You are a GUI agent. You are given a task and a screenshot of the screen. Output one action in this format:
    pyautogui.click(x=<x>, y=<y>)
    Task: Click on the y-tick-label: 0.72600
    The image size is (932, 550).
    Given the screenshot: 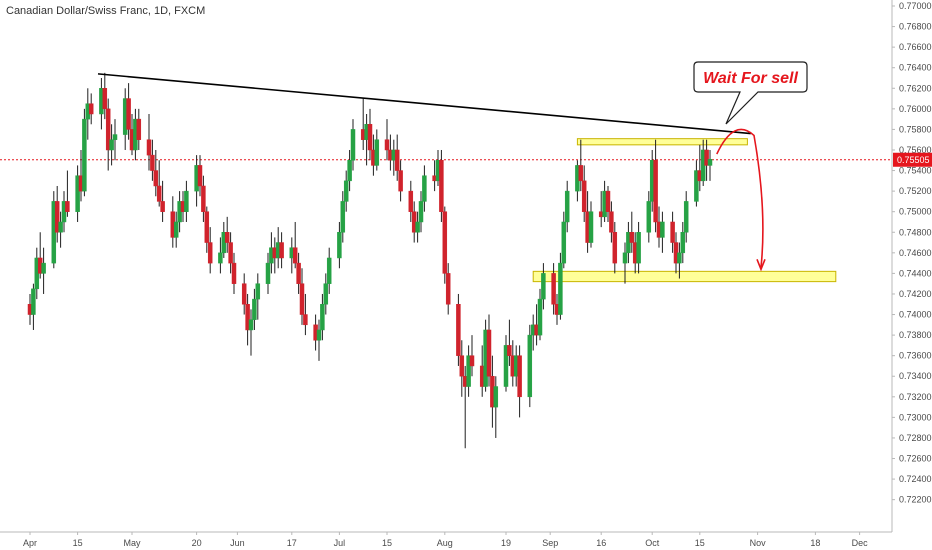 What is the action you would take?
    pyautogui.click(x=915, y=459)
    